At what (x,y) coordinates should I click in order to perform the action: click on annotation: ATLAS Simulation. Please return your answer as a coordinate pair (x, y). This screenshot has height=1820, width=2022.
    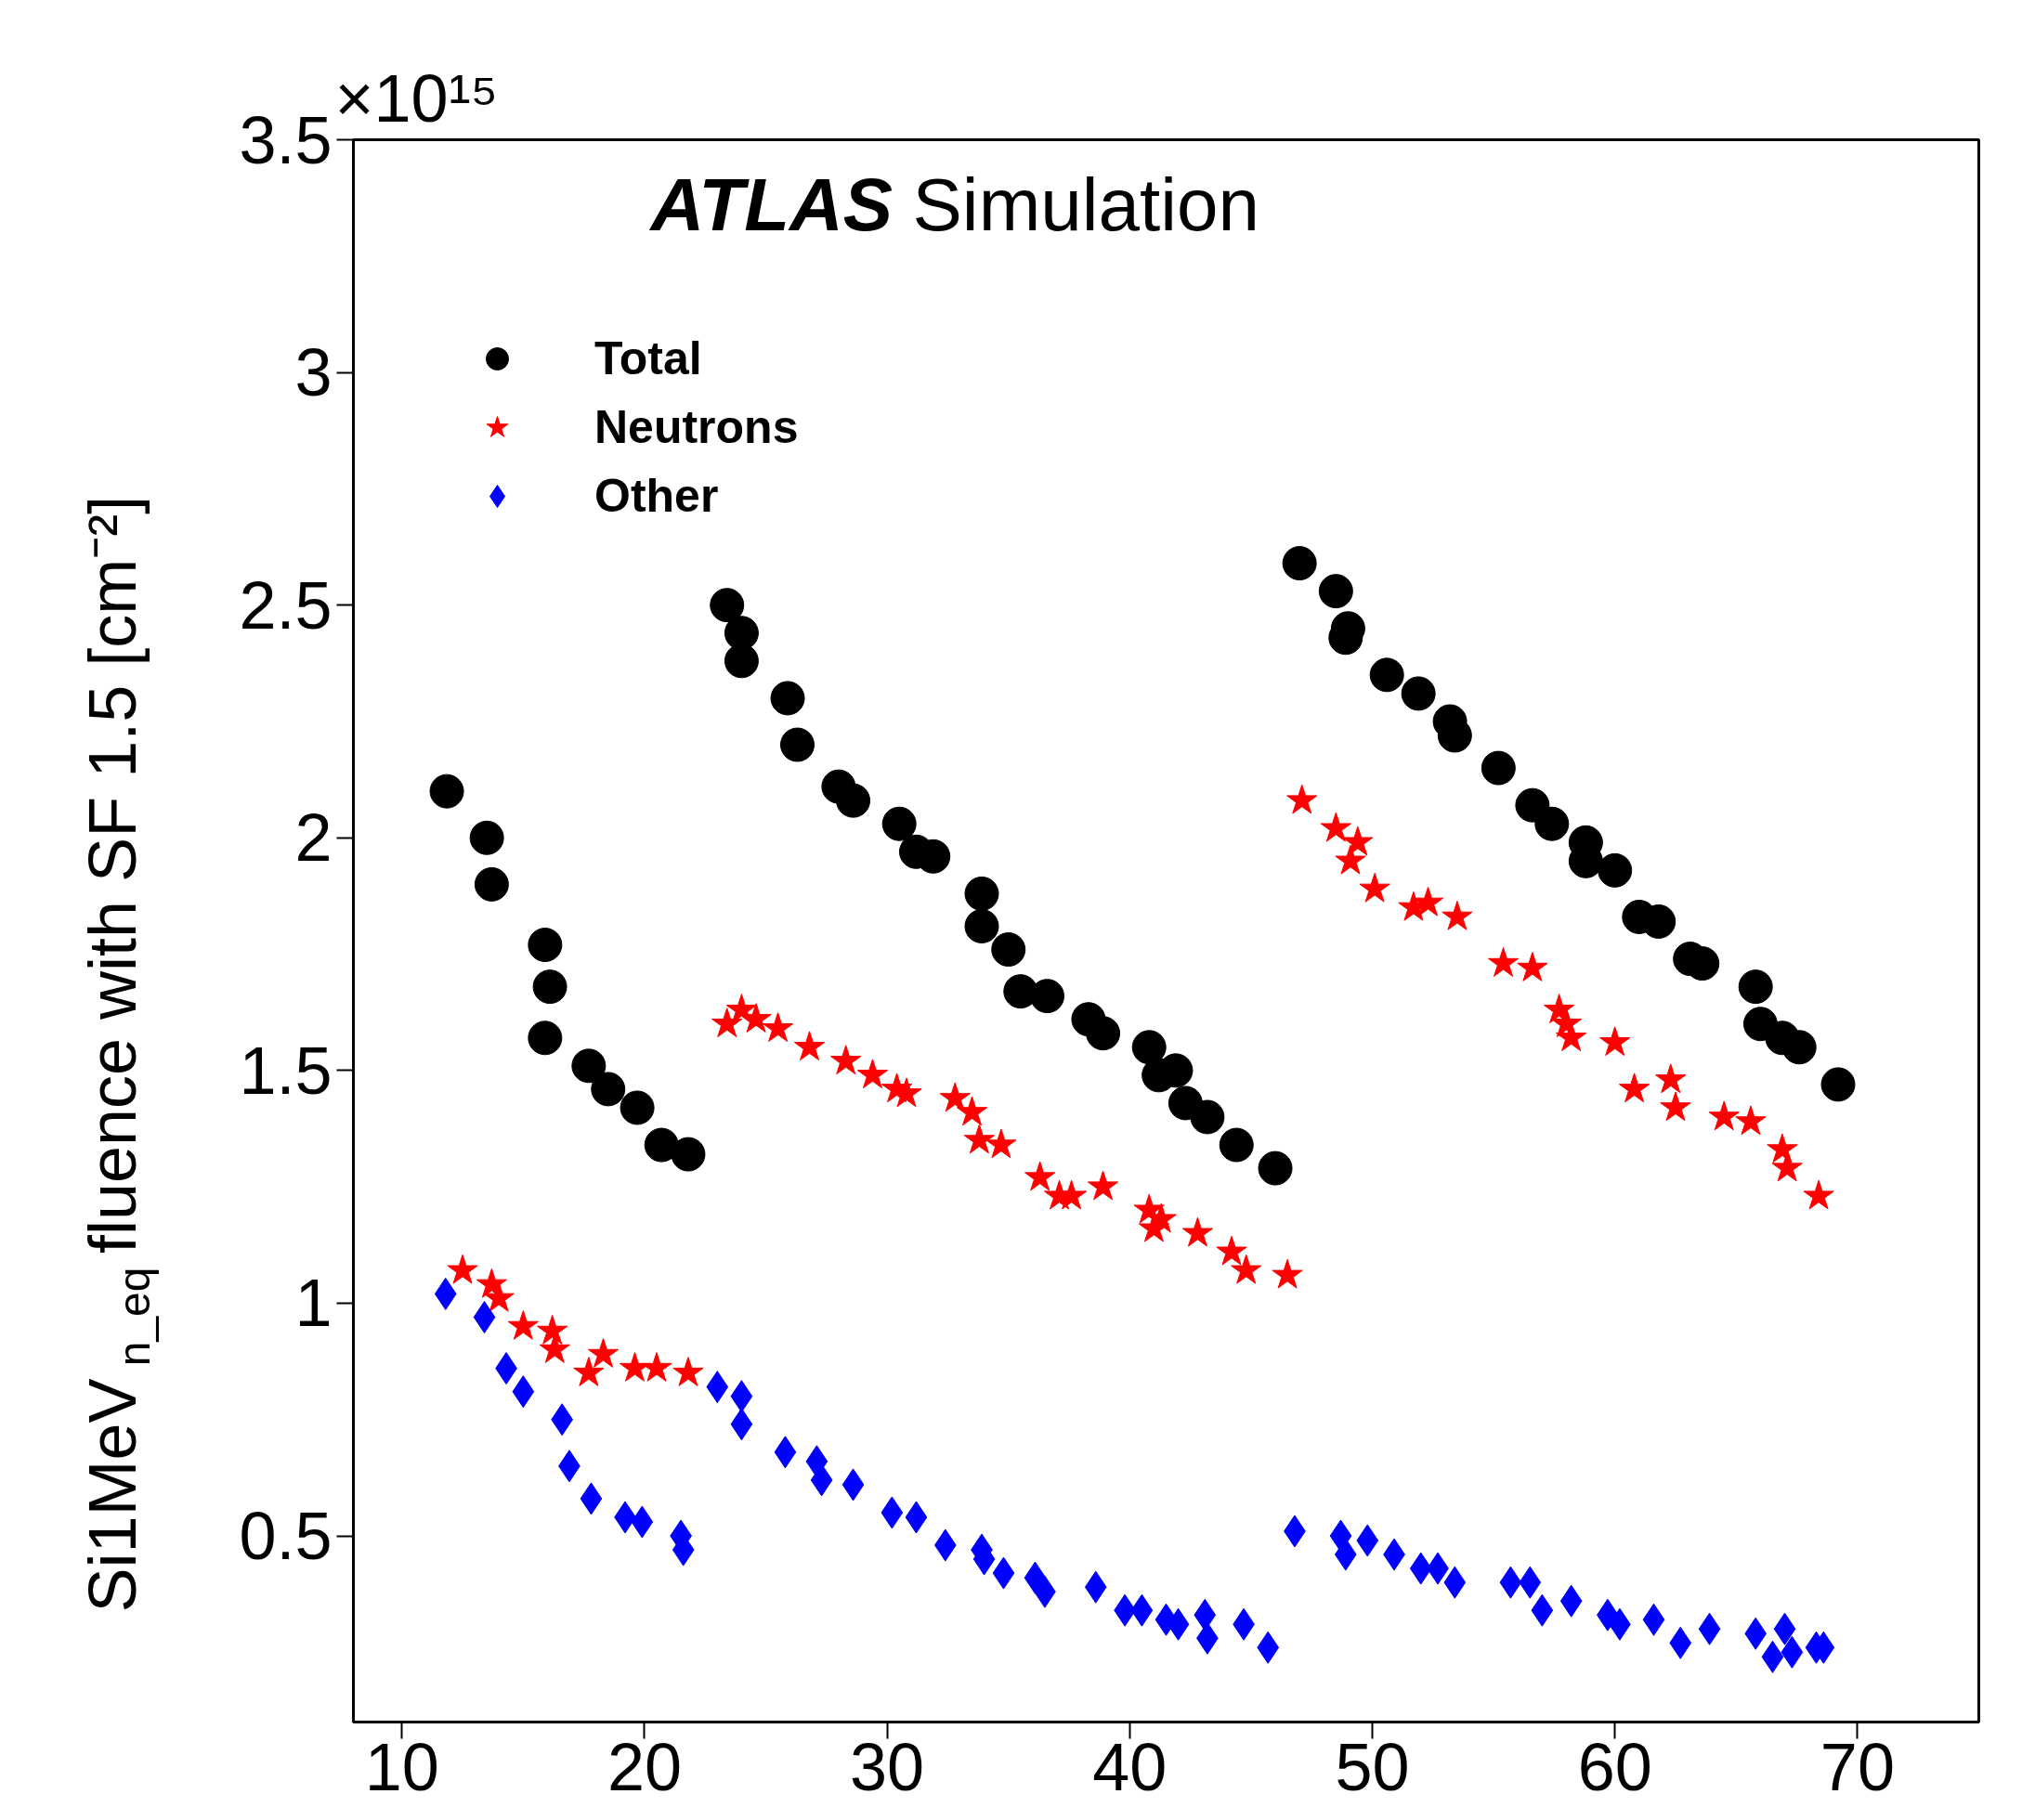
    Looking at the image, I should click on (954, 204).